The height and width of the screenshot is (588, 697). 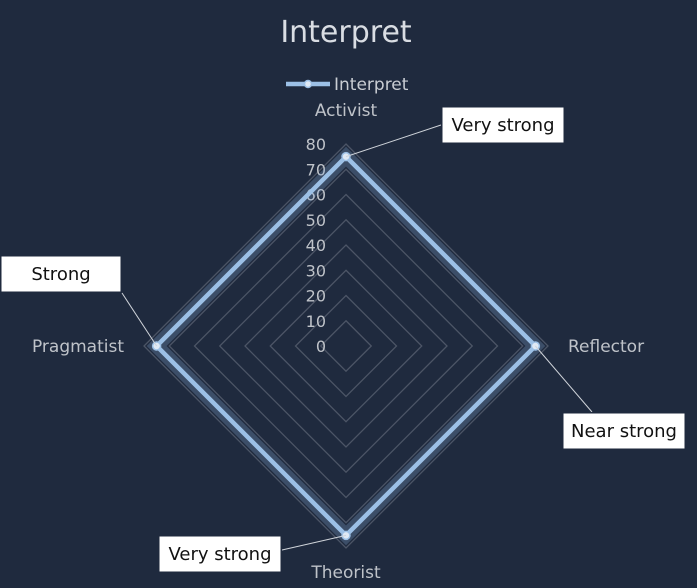 I want to click on tick-label: 40, so click(x=316, y=245).